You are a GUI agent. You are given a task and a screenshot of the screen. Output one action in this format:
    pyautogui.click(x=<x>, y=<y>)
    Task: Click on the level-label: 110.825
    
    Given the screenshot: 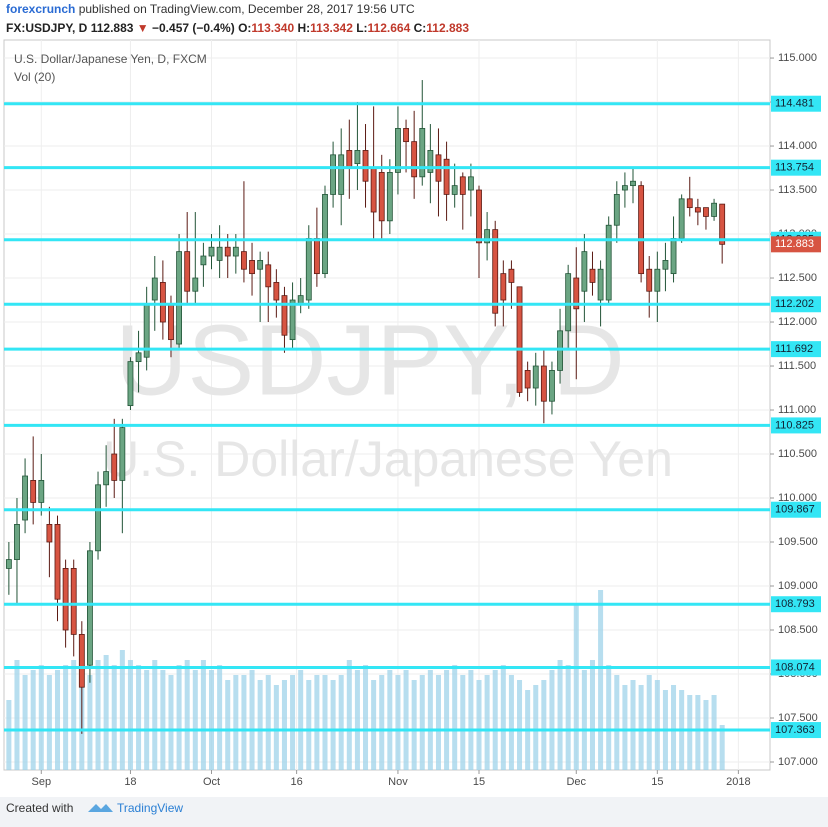 What is the action you would take?
    pyautogui.click(x=794, y=425)
    